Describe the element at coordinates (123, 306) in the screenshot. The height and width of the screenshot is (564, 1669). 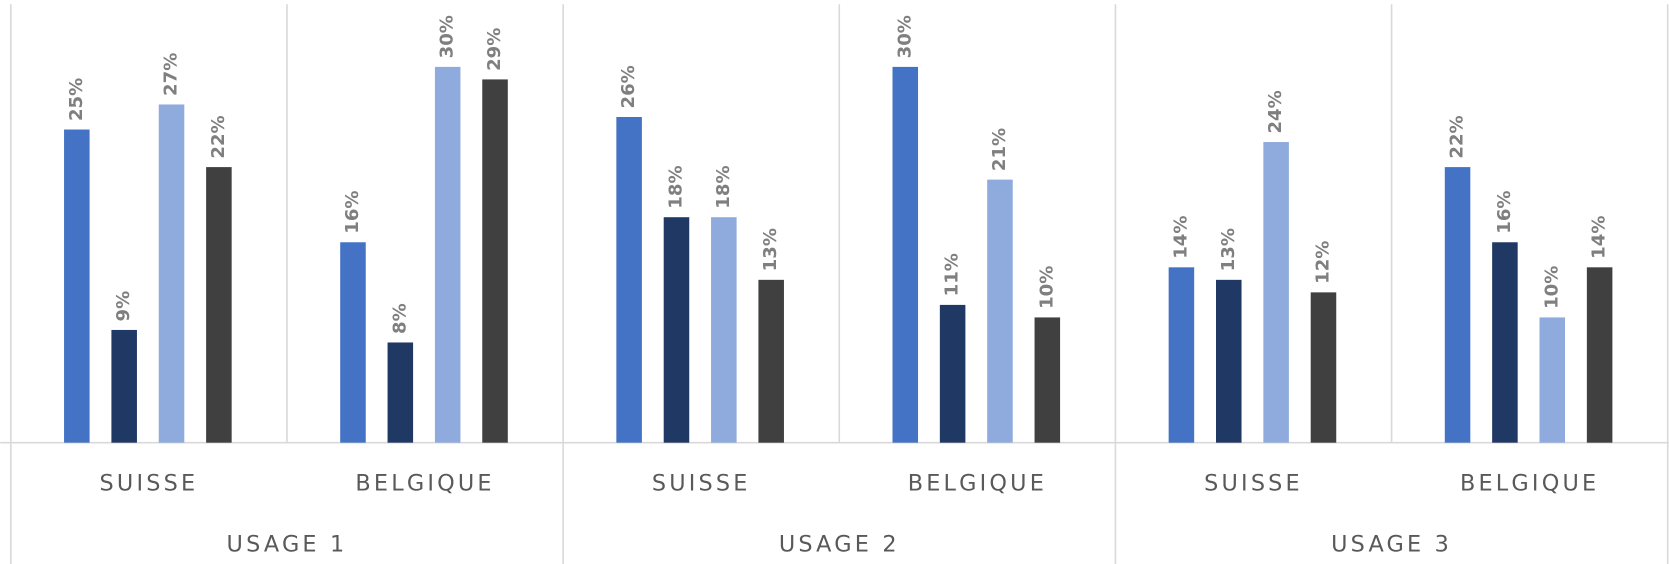
I see `value-label: 9%` at that location.